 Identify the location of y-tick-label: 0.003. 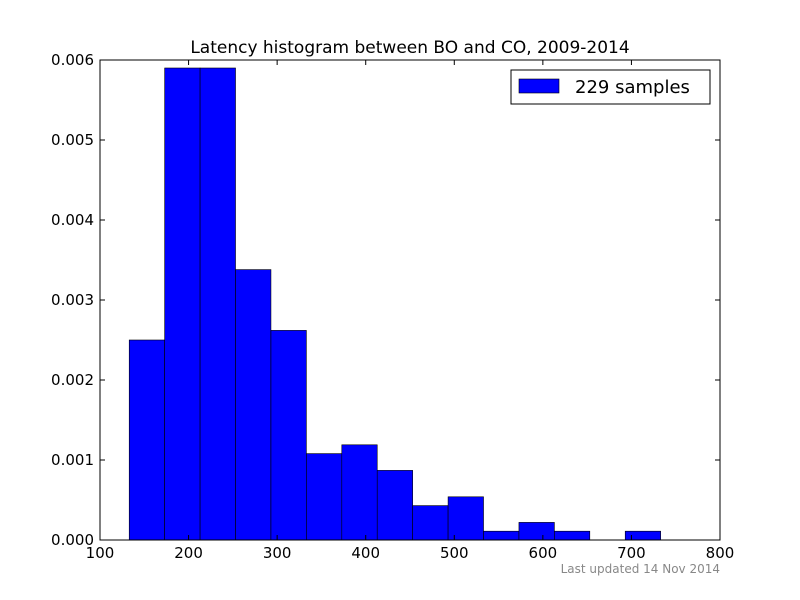
(72, 300).